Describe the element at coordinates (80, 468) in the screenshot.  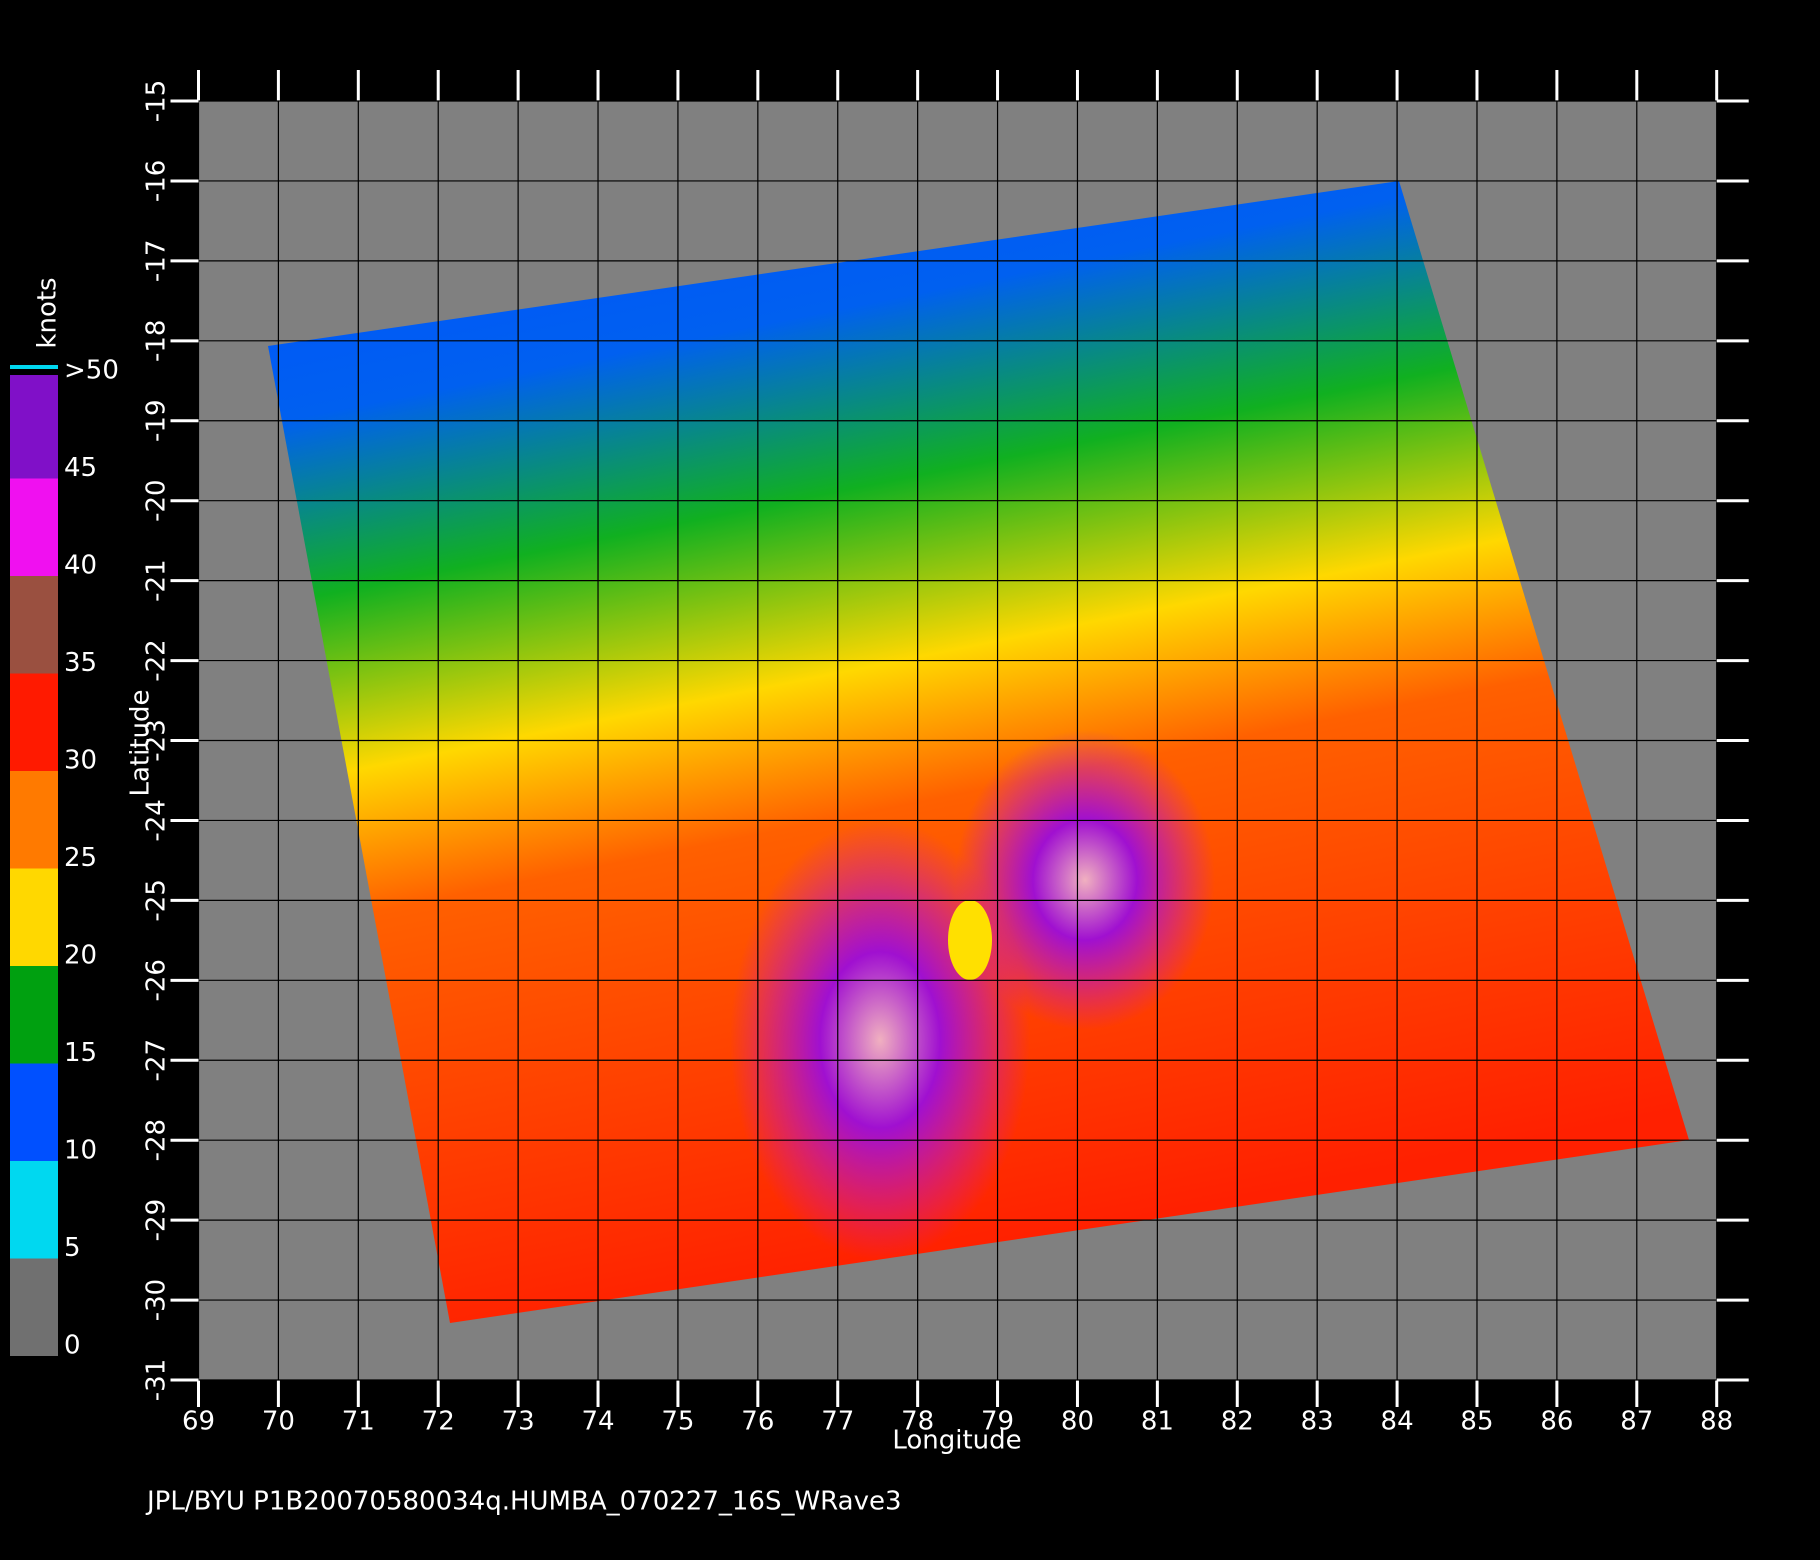
I see `colorbar-tick-label: 45` at that location.